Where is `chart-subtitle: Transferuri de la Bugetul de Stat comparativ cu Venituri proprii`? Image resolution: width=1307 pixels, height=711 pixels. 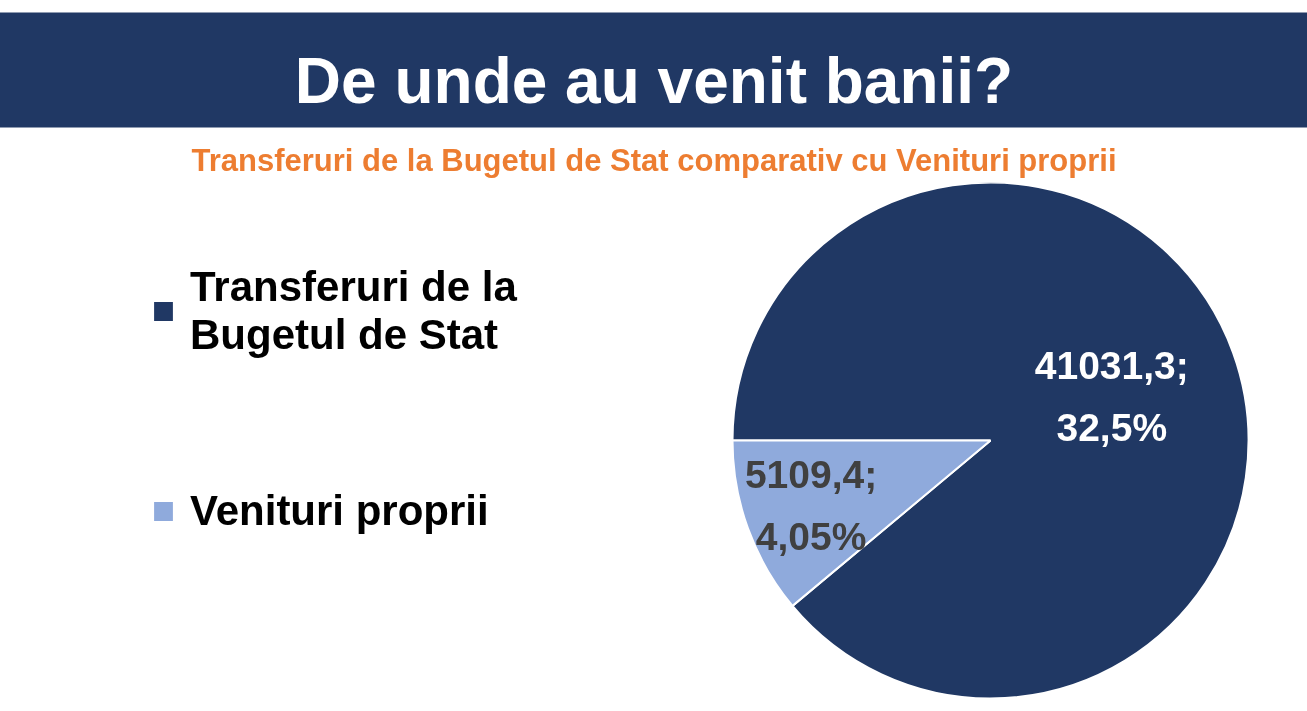 chart-subtitle: Transferuri de la Bugetul de Stat comparativ cu Venituri proprii is located at coordinates (654, 160).